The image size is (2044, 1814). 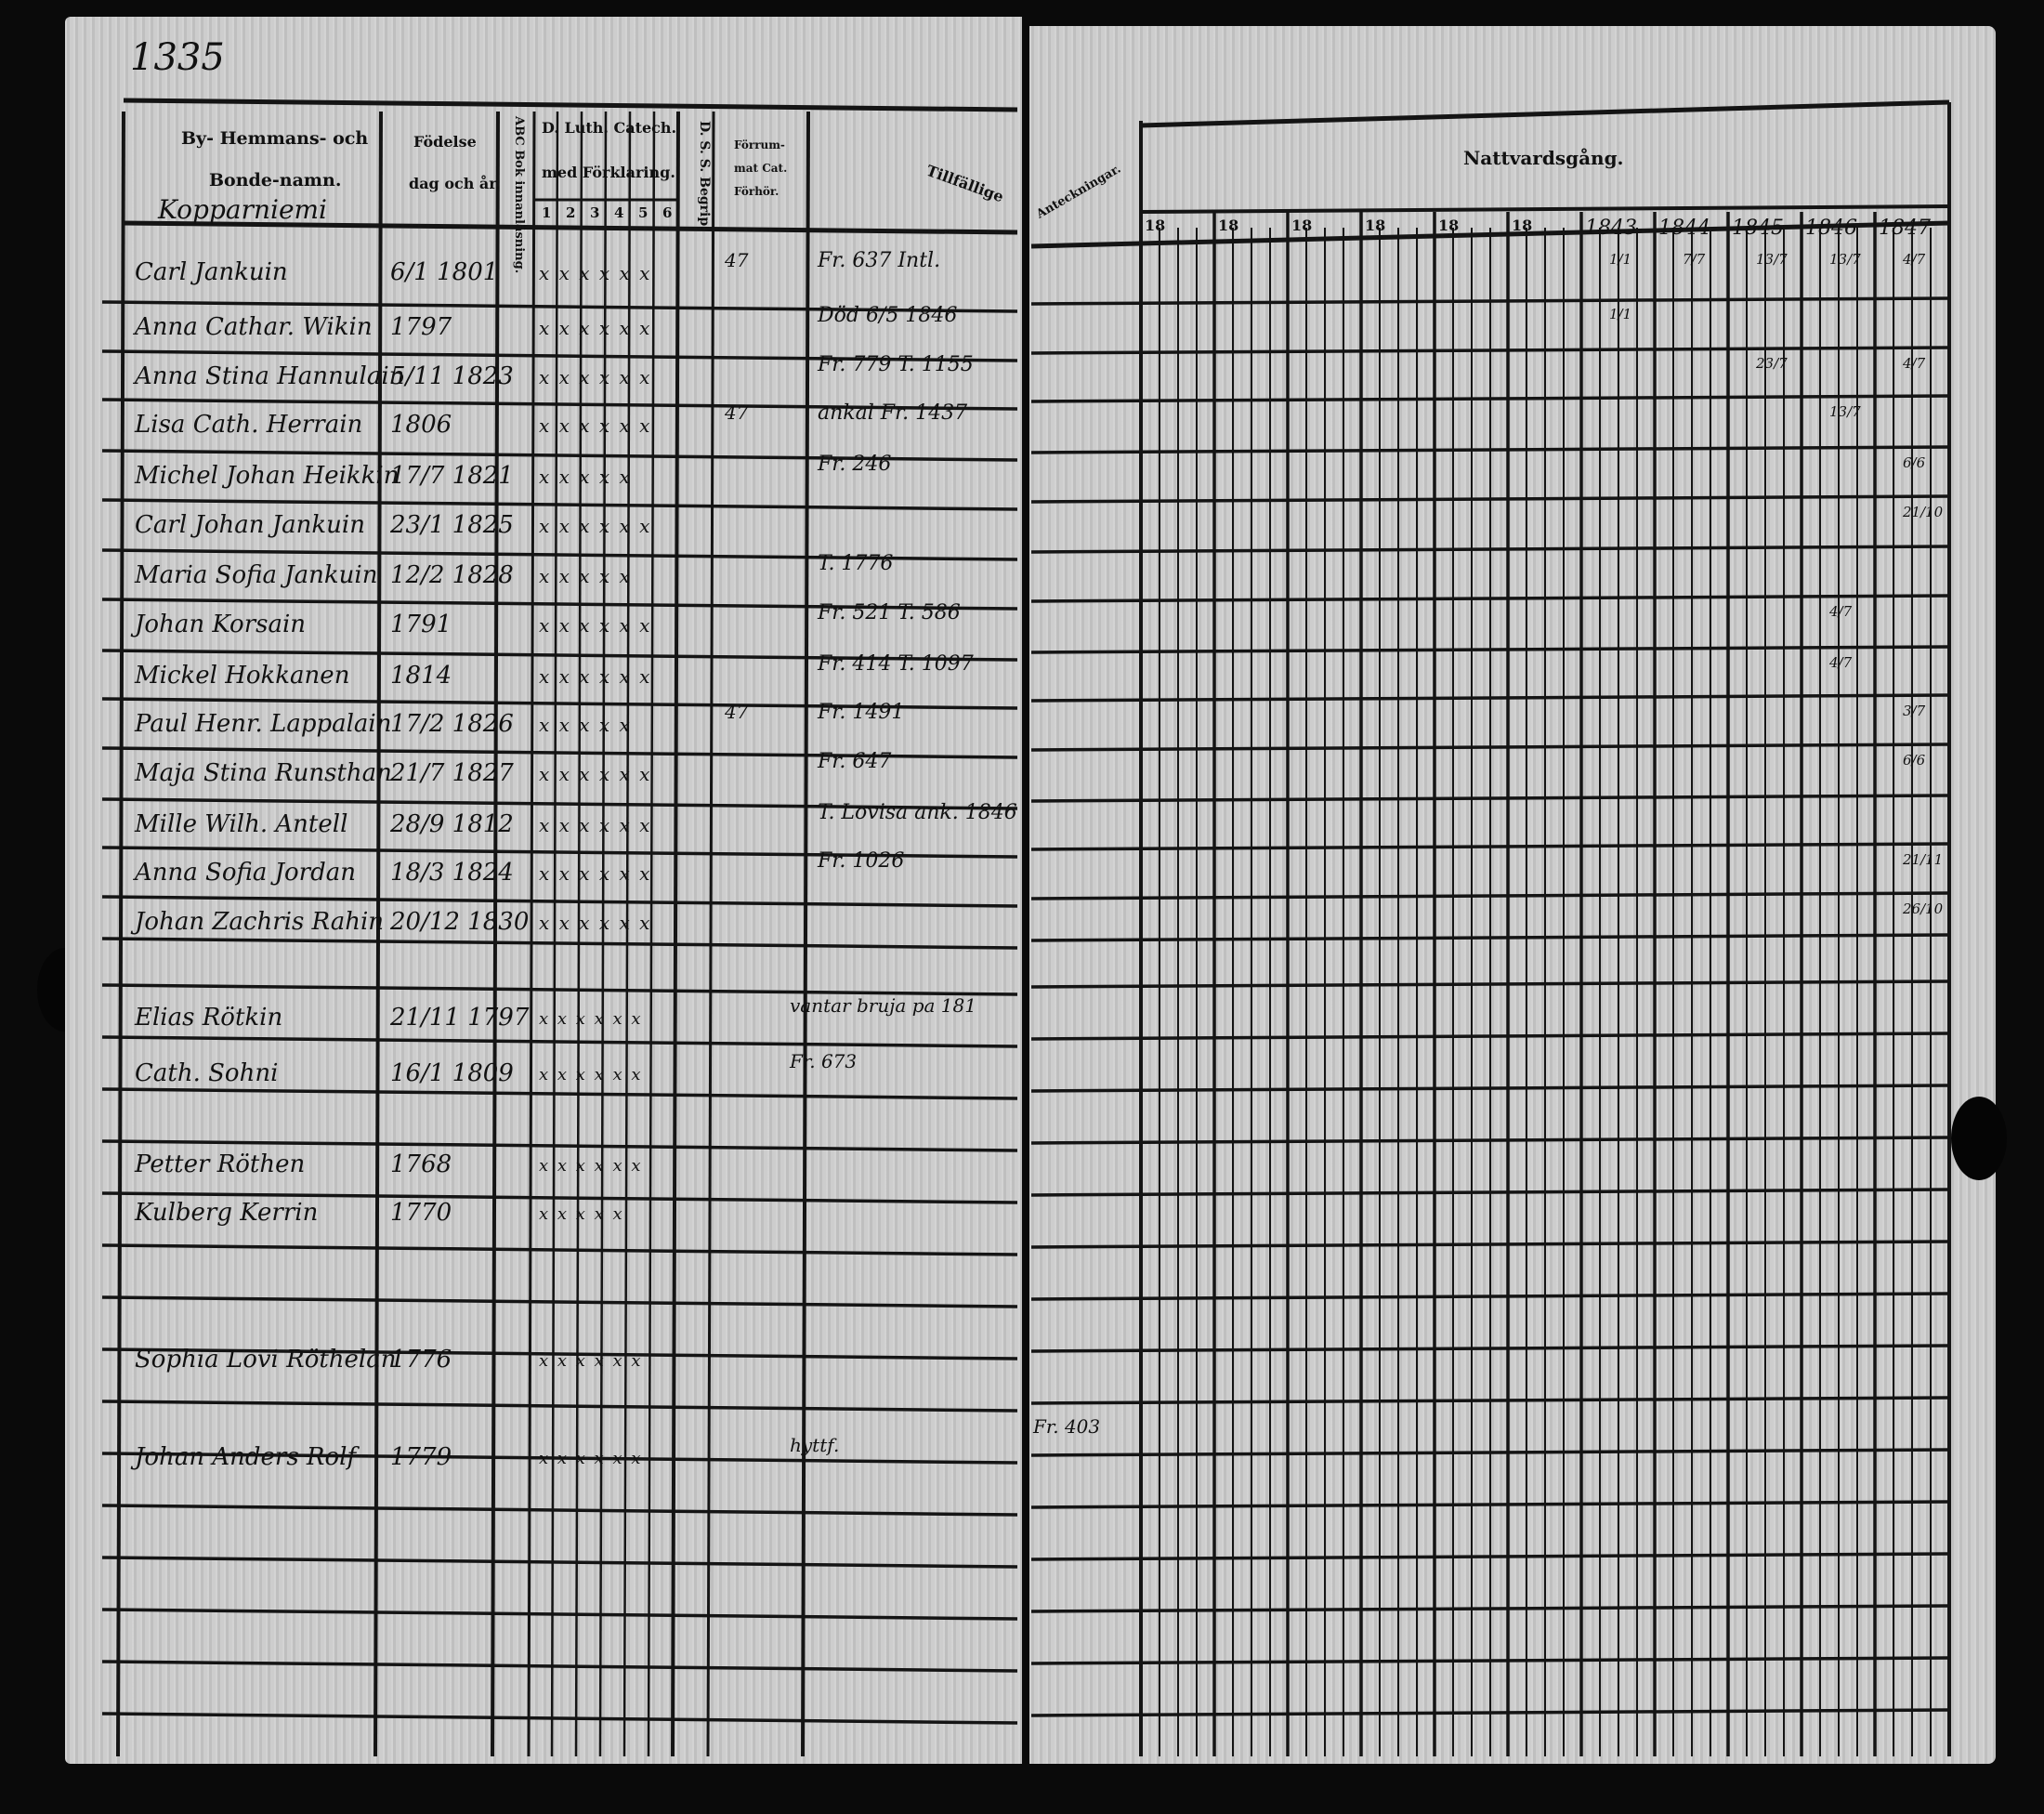 What do you see at coordinates (421, 1457) in the screenshot?
I see `birth-date: 1779` at bounding box center [421, 1457].